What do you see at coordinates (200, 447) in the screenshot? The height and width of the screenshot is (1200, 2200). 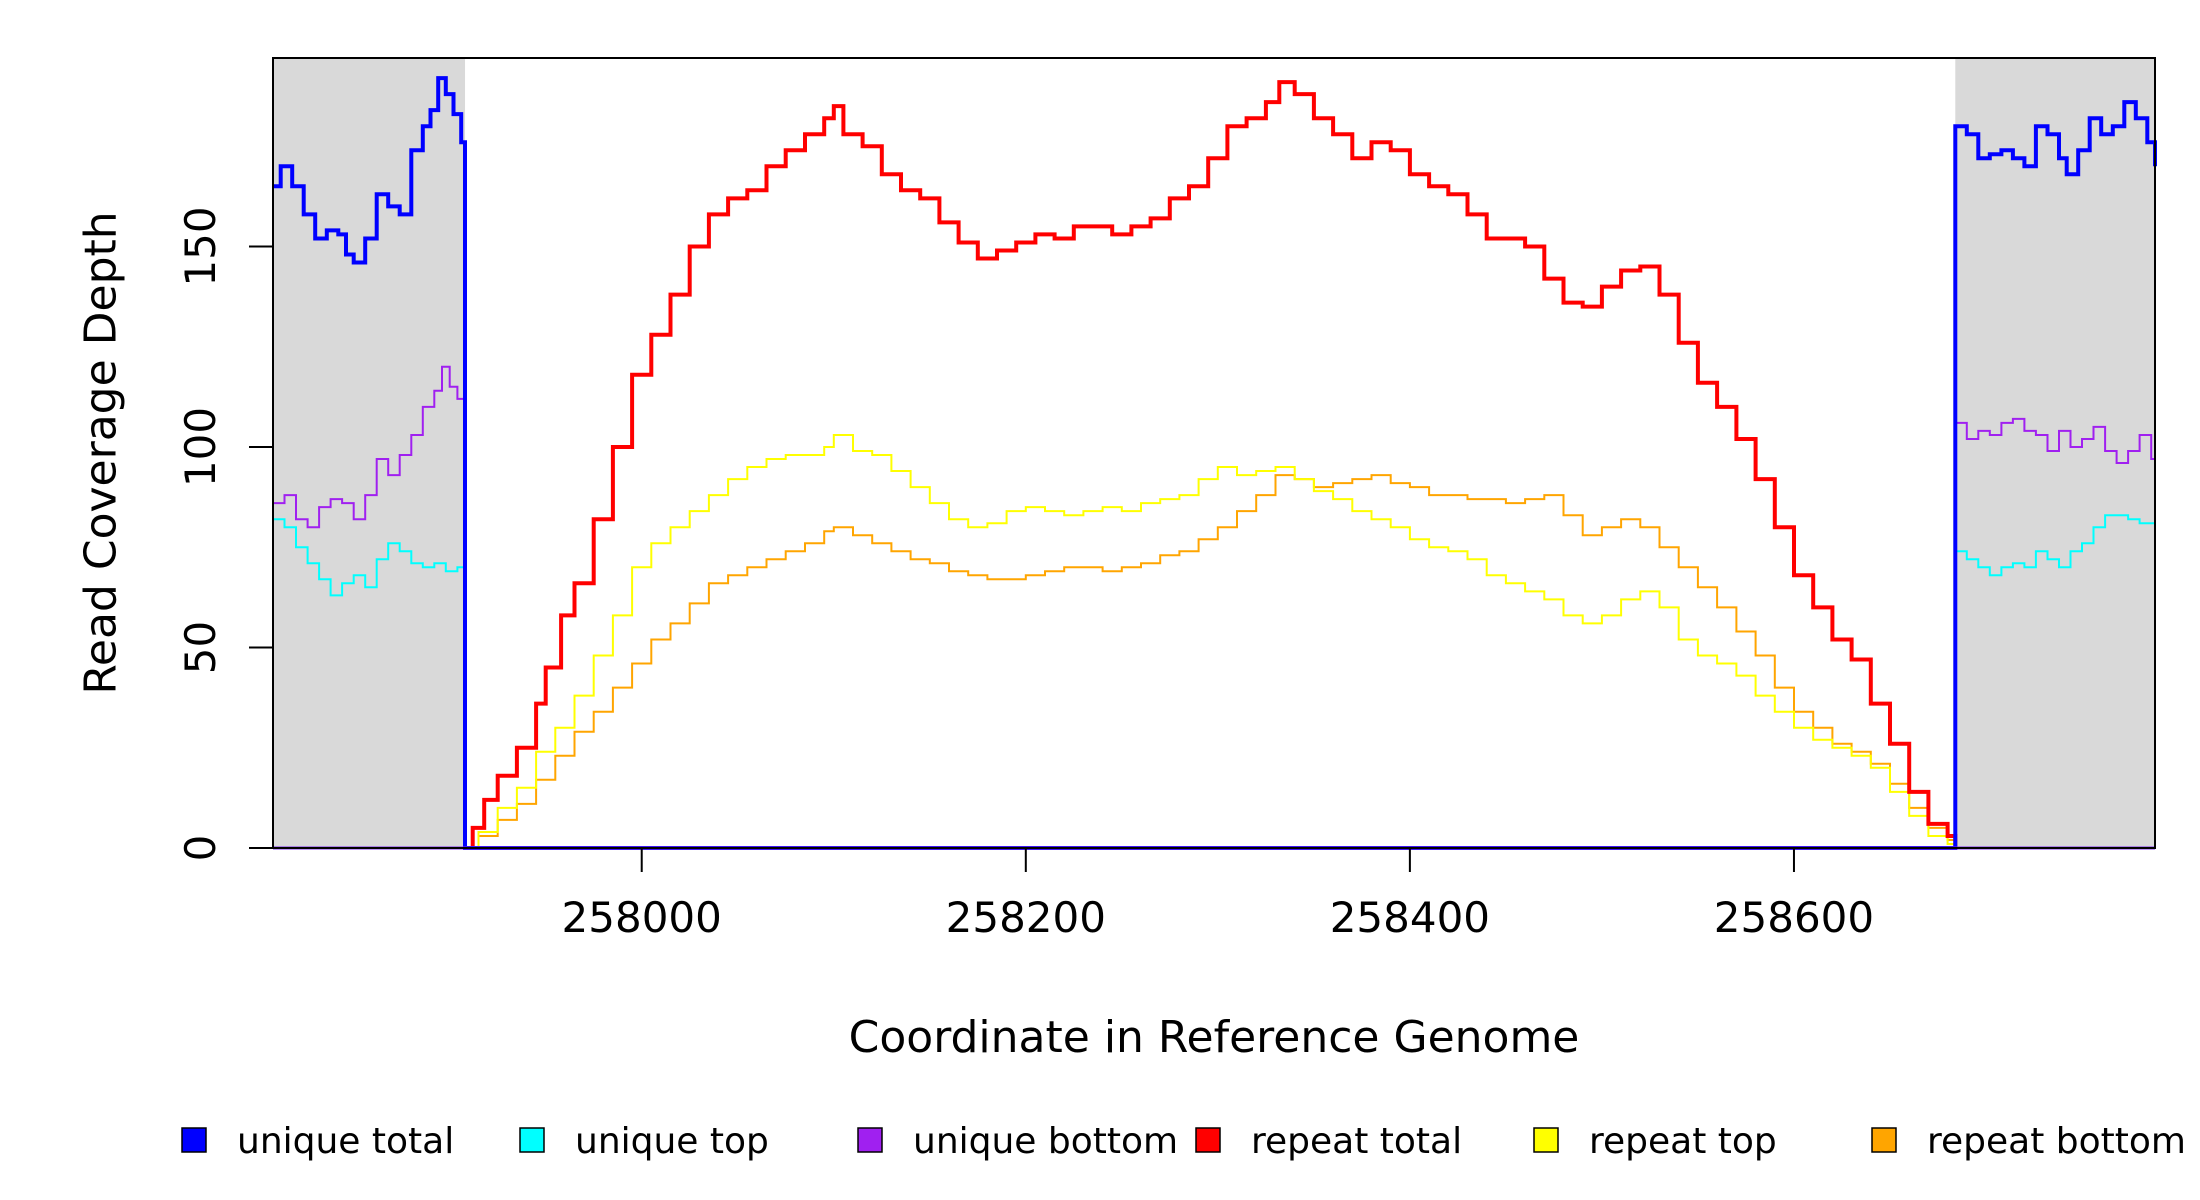 I see `y-tick-label: 100` at bounding box center [200, 447].